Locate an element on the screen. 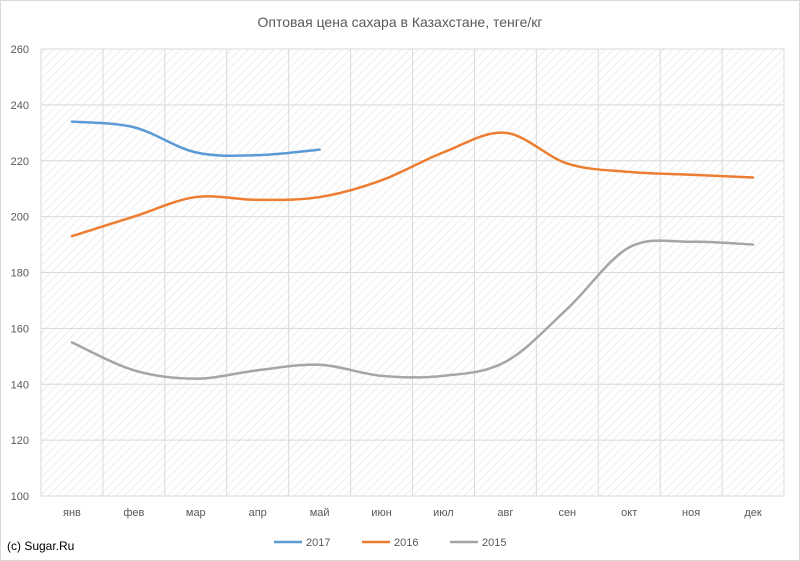 The height and width of the screenshot is (561, 800). x-tick-label: фев is located at coordinates (133, 513).